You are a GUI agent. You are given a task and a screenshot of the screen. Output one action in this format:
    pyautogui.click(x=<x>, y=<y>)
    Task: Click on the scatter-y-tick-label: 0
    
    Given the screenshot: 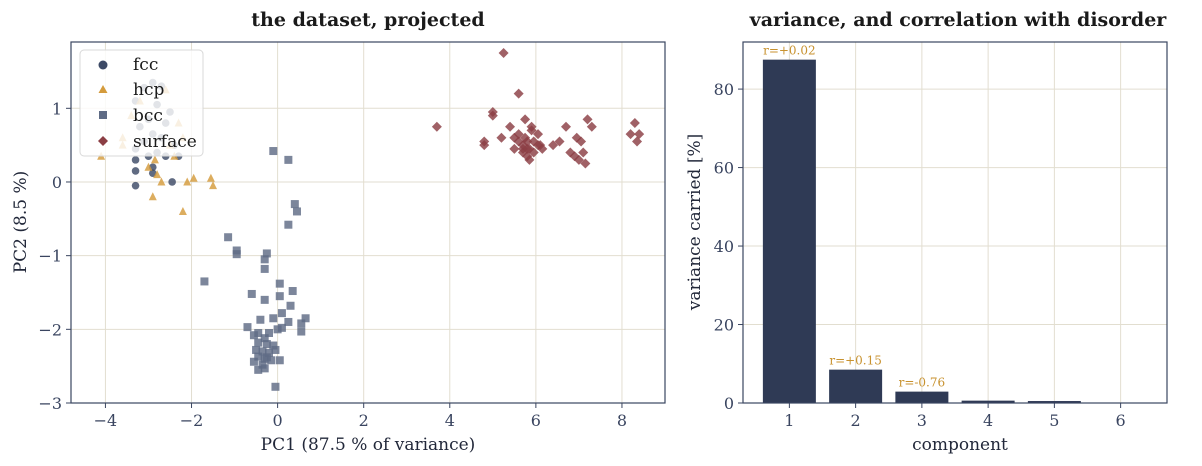 What is the action you would take?
    pyautogui.click(x=57, y=182)
    